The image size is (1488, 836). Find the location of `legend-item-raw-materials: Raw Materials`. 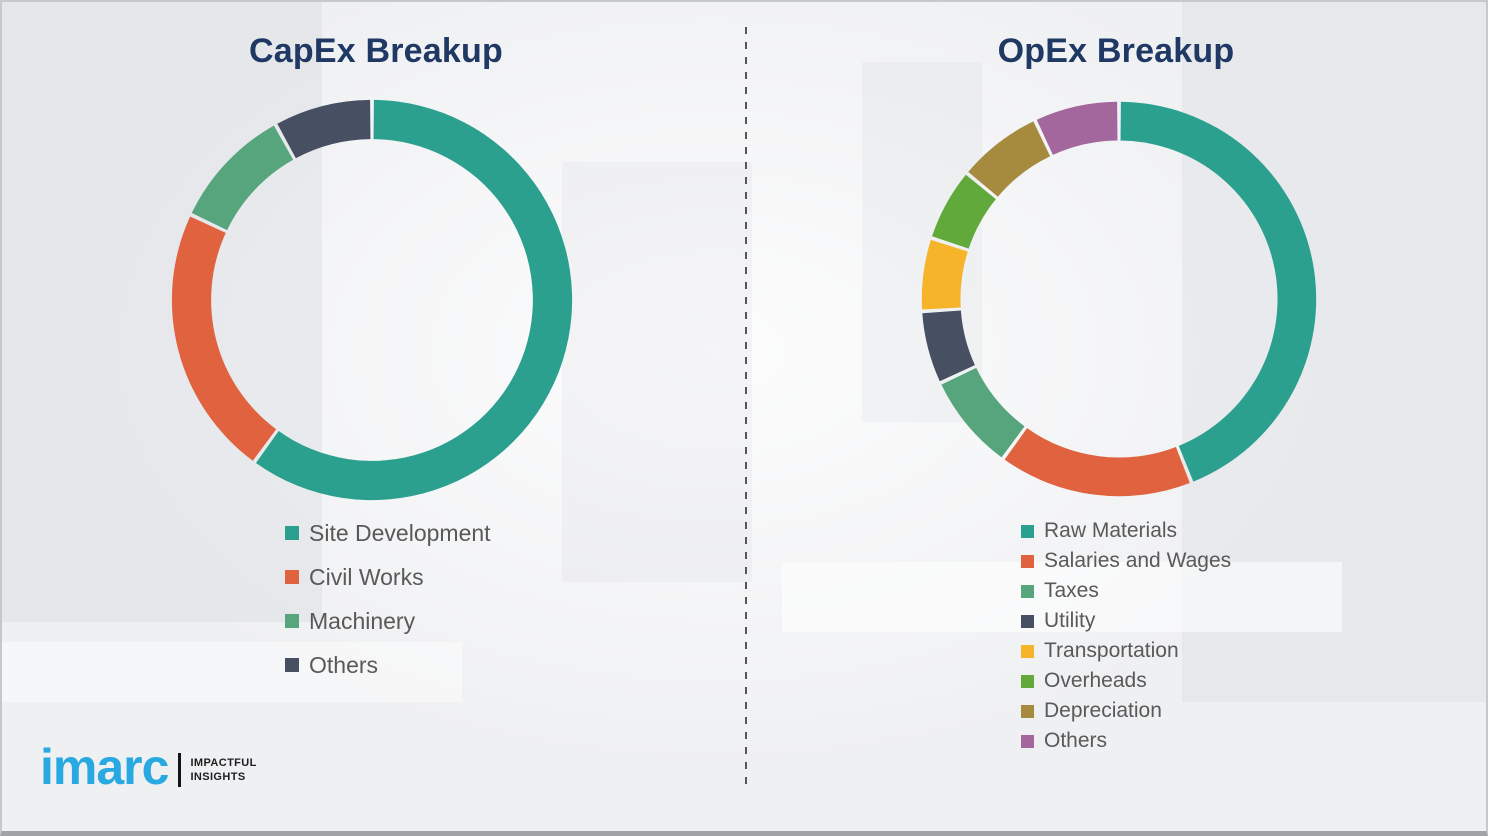

legend-item-raw-materials: Raw Materials is located at coordinates (1126, 531).